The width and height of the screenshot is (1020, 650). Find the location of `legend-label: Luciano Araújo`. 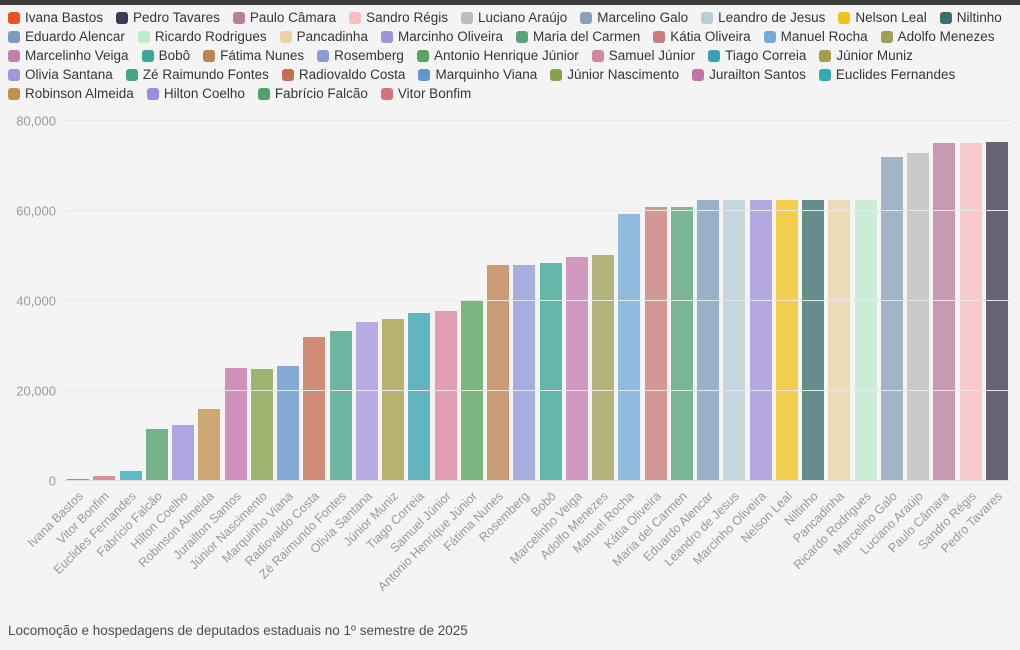

legend-label: Luciano Araújo is located at coordinates (522, 17).